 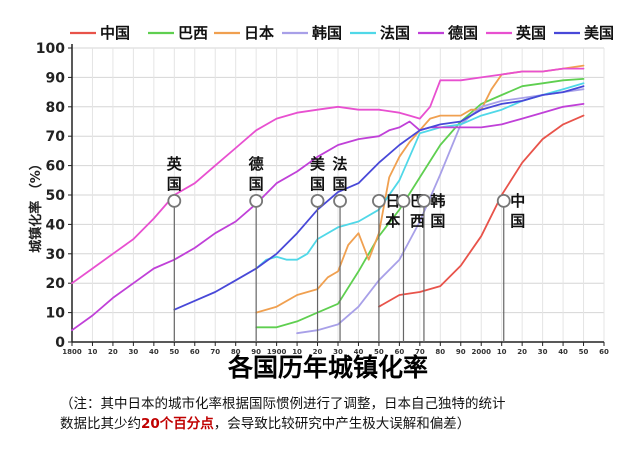 What do you see at coordinates (193, 33) in the screenshot?
I see `legend-label: 巴西` at bounding box center [193, 33].